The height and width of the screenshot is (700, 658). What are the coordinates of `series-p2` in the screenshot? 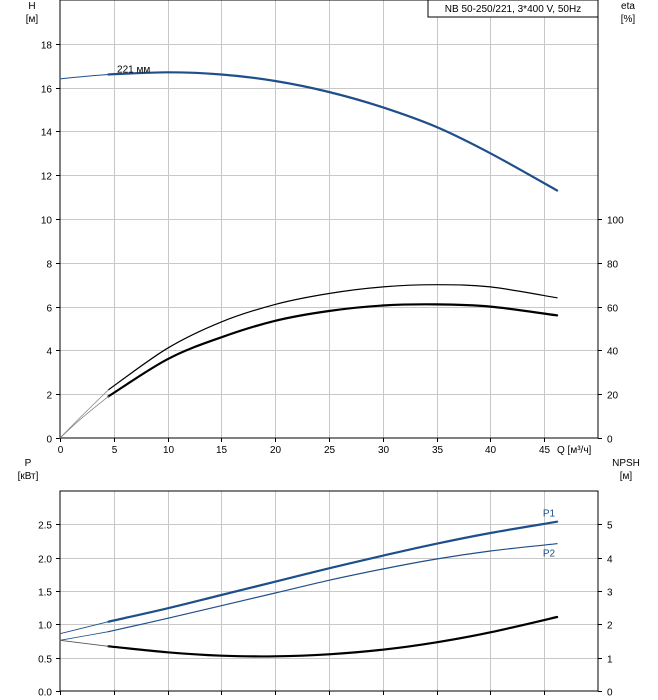 It's located at (332, 588).